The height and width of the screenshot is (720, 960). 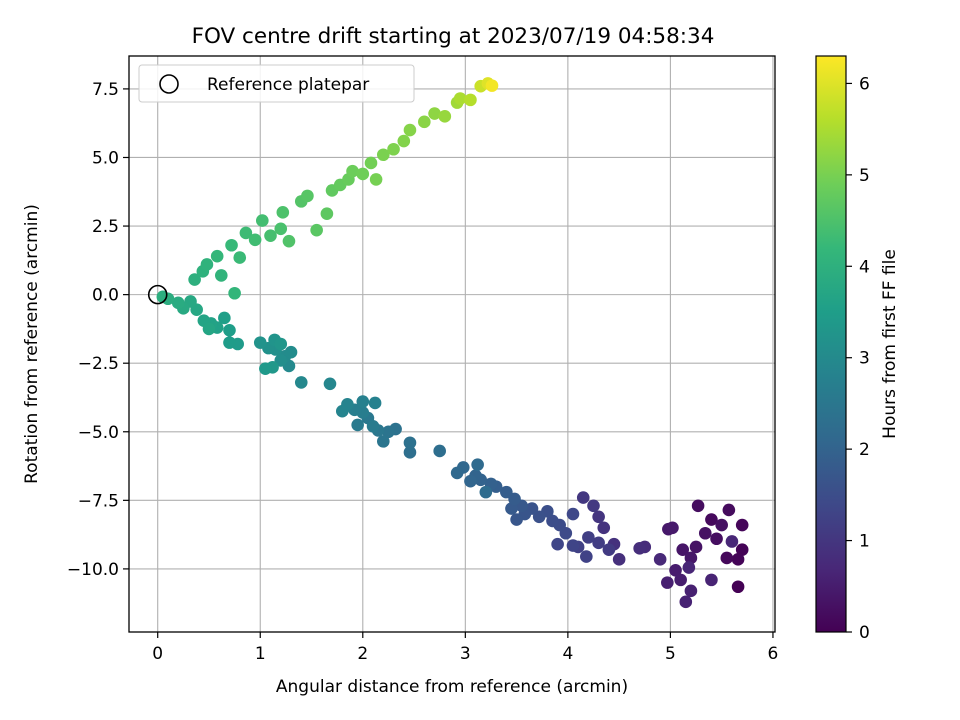 I want to click on colorbar: 0 1 2 3 4 5 6 Hours from first FF file, so click(x=857, y=349).